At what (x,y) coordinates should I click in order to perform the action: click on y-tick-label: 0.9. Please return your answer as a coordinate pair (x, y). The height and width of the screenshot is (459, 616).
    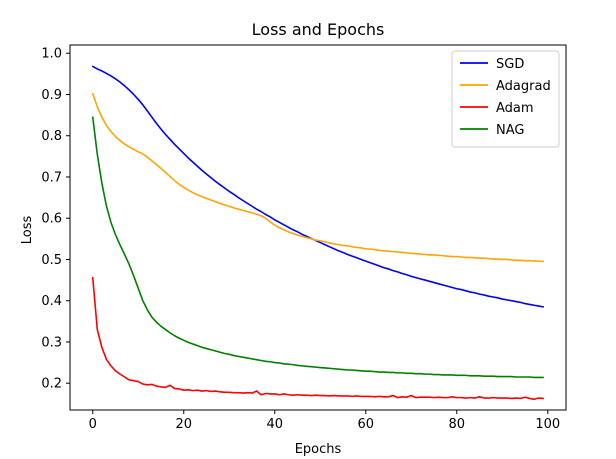
    Looking at the image, I should click on (51, 95).